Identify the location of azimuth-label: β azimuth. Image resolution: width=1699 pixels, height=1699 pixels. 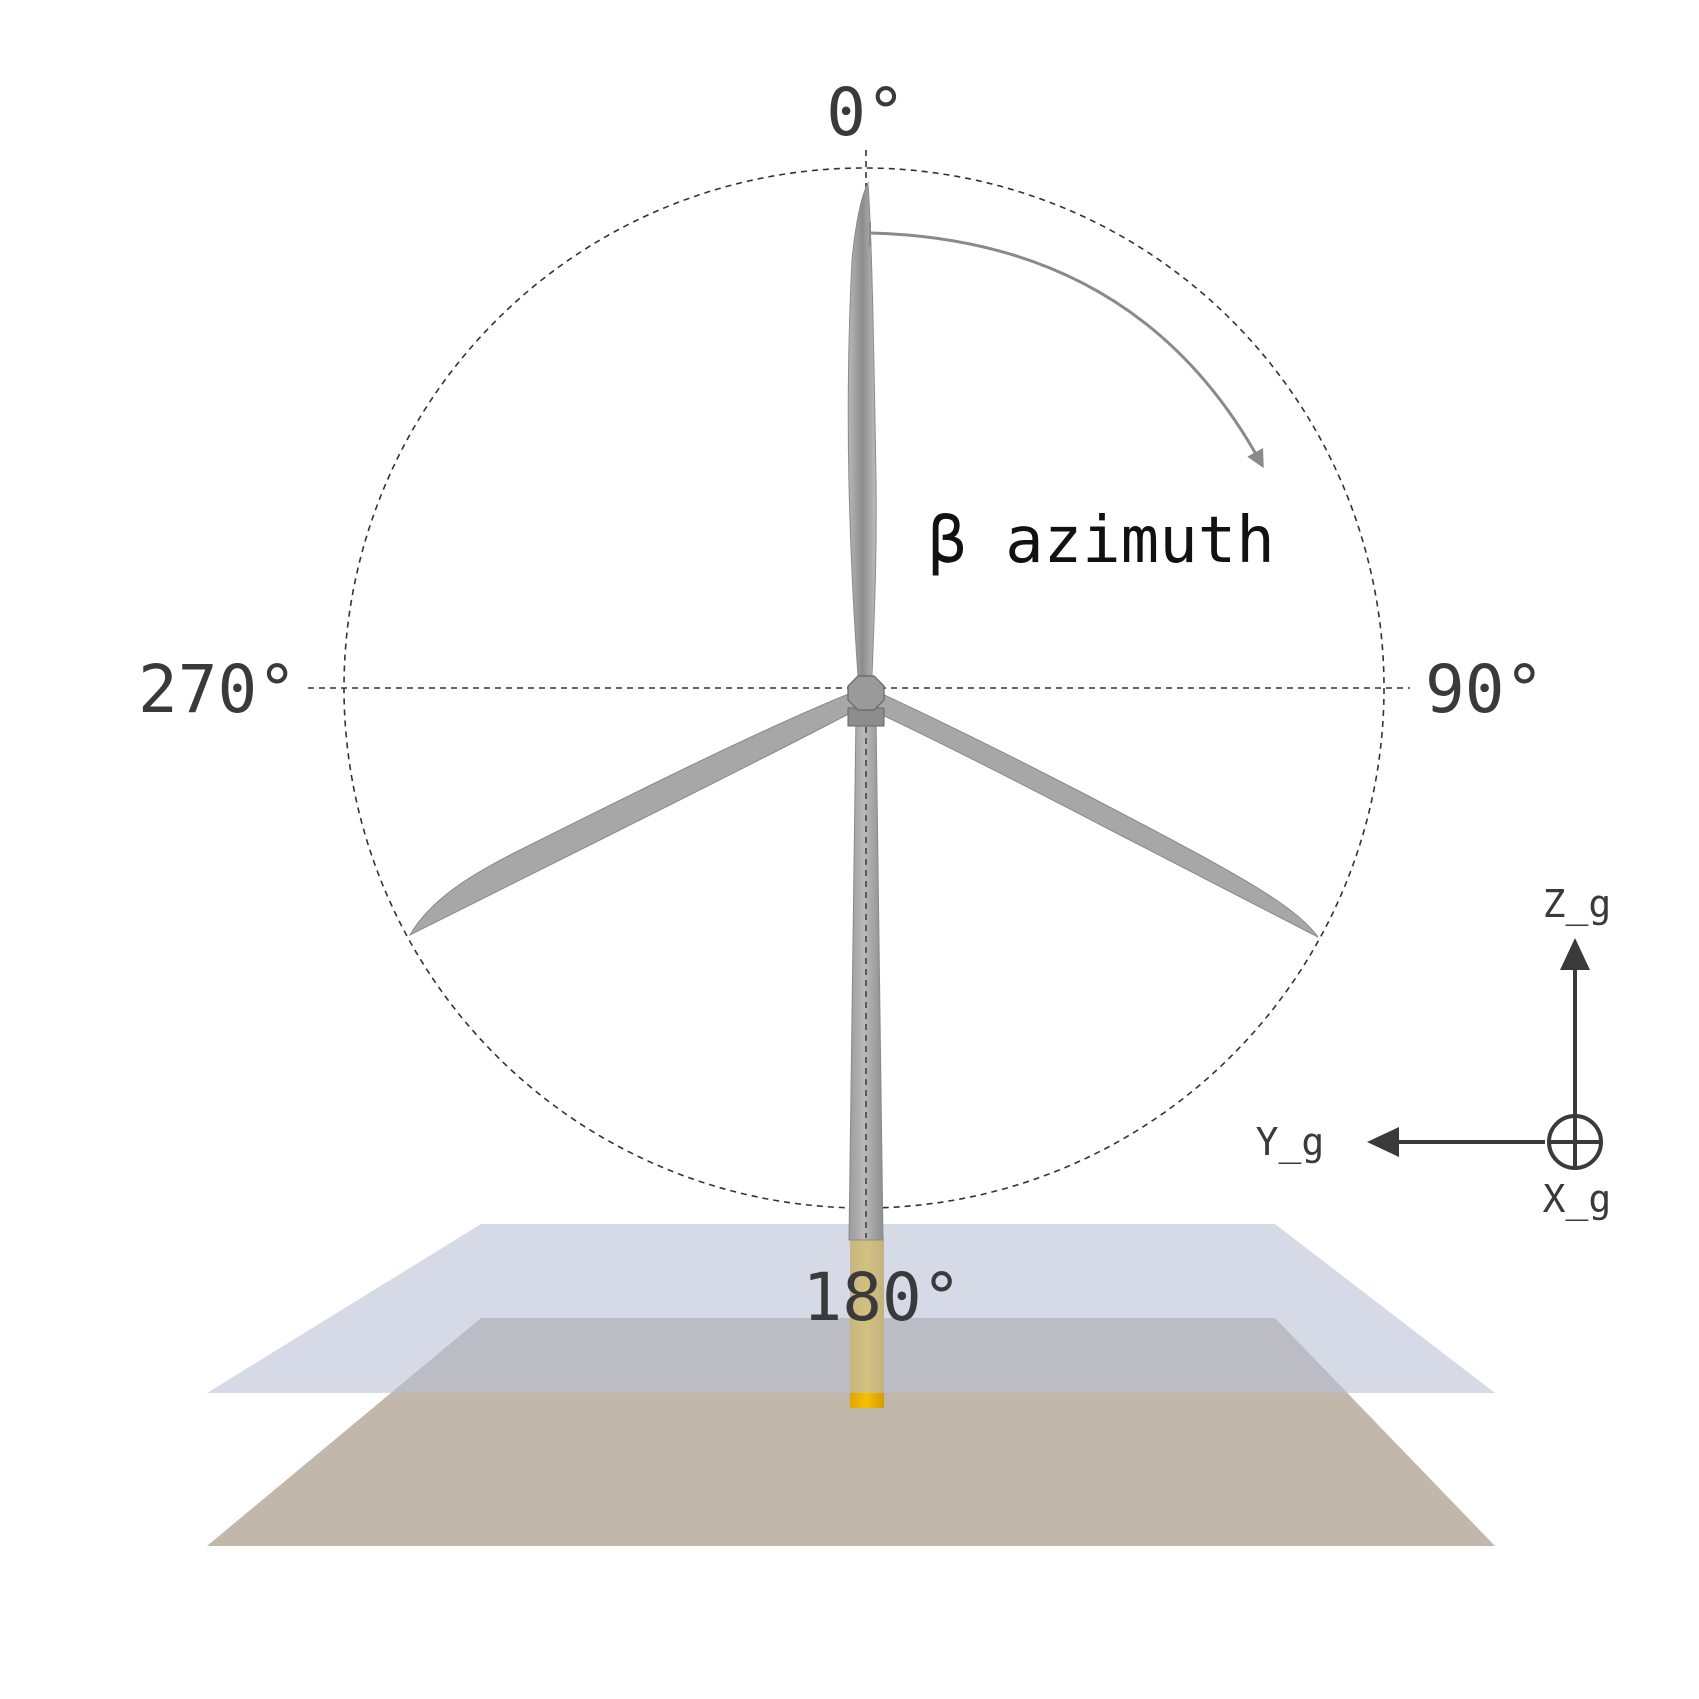
(1101, 541).